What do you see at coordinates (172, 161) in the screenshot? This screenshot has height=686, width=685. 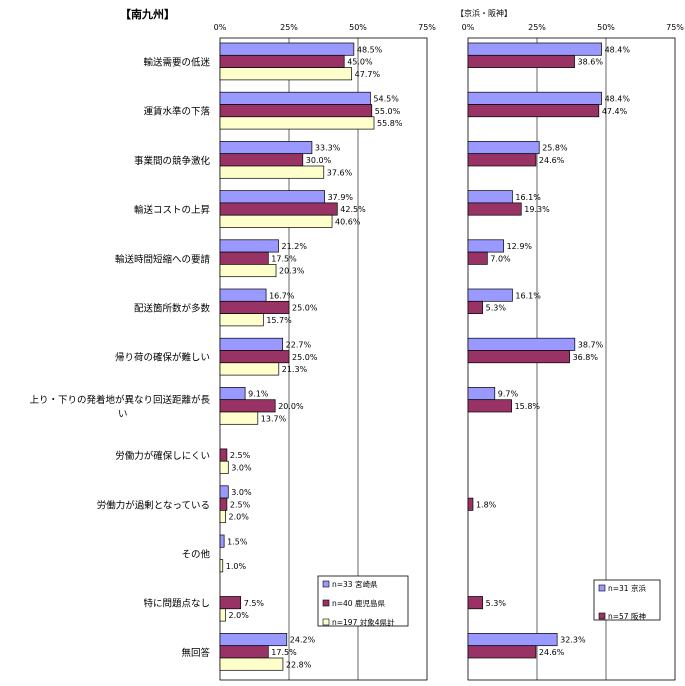 I see `category-label: 事業間の競争激化` at bounding box center [172, 161].